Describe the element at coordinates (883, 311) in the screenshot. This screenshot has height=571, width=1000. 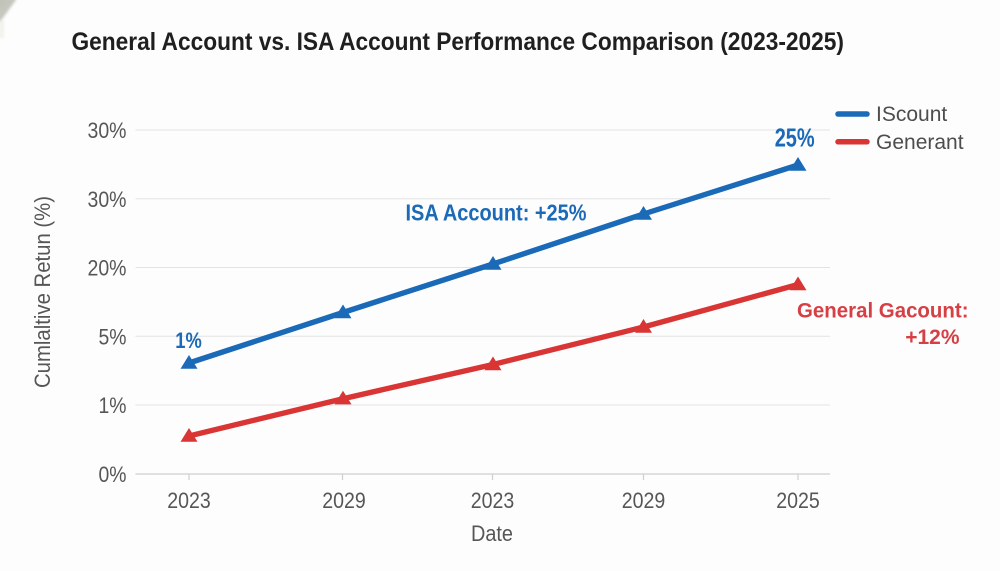
I see `svg-text: General Gacount:` at that location.